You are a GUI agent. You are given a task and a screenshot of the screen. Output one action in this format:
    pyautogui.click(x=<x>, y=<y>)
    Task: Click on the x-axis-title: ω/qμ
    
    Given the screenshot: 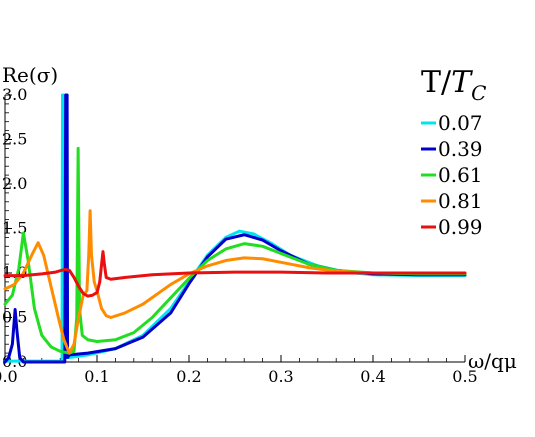 What is the action you would take?
    pyautogui.click(x=492, y=361)
    